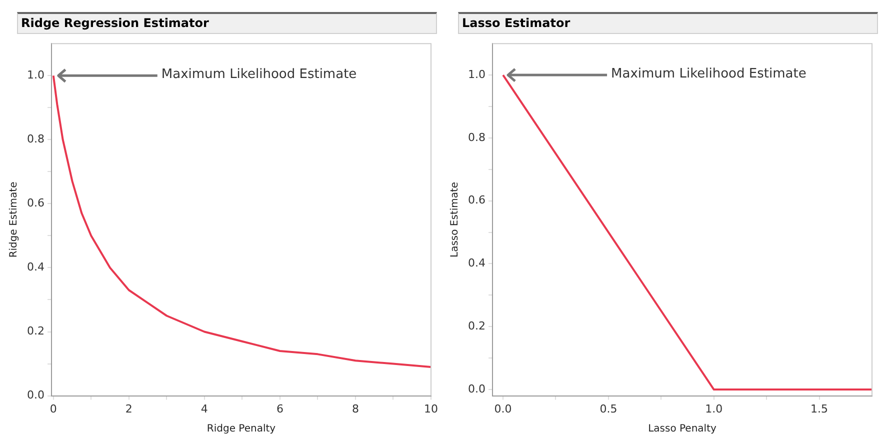  I want to click on x-tick-label: 1.0, so click(714, 409).